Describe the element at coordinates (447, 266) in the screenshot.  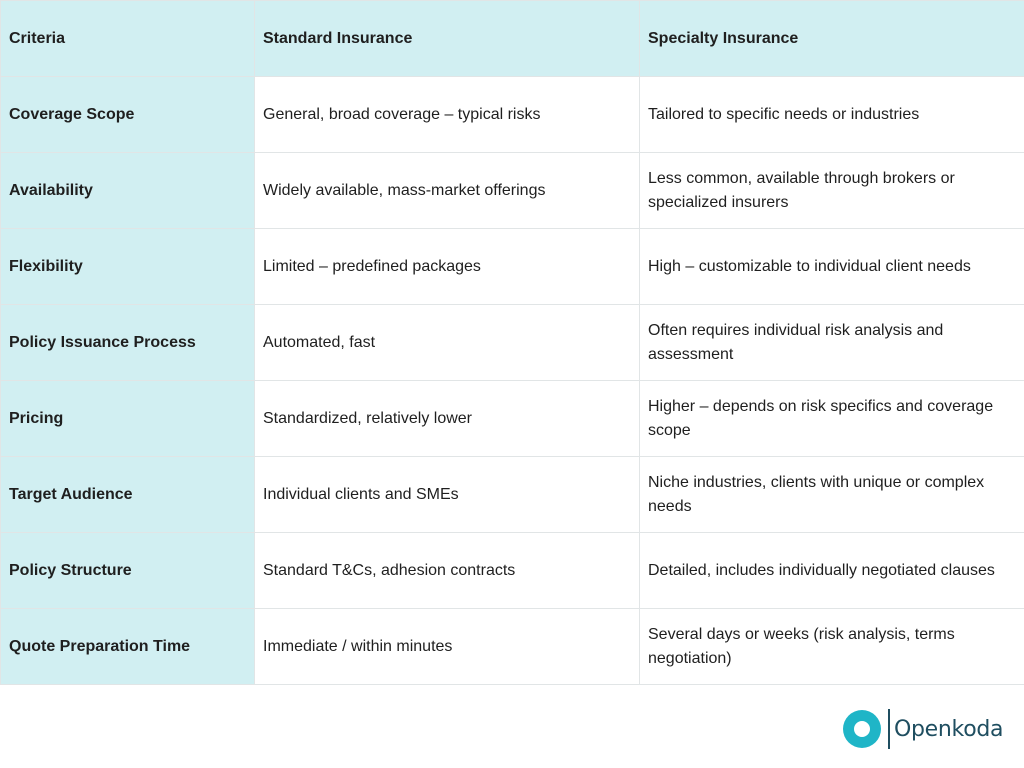
I see `standard-cell: Limited – predefined packages` at that location.